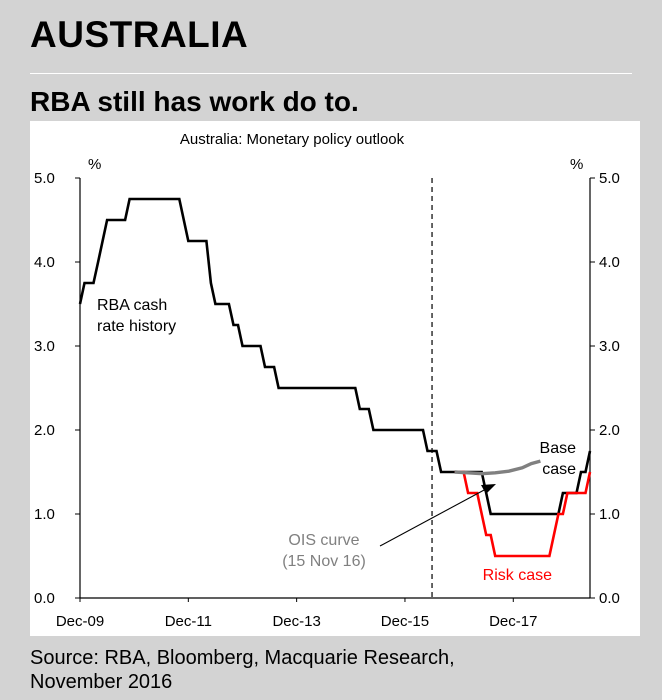 The height and width of the screenshot is (700, 662). What do you see at coordinates (609, 514) in the screenshot?
I see `y-tick-label-right: 1.0` at bounding box center [609, 514].